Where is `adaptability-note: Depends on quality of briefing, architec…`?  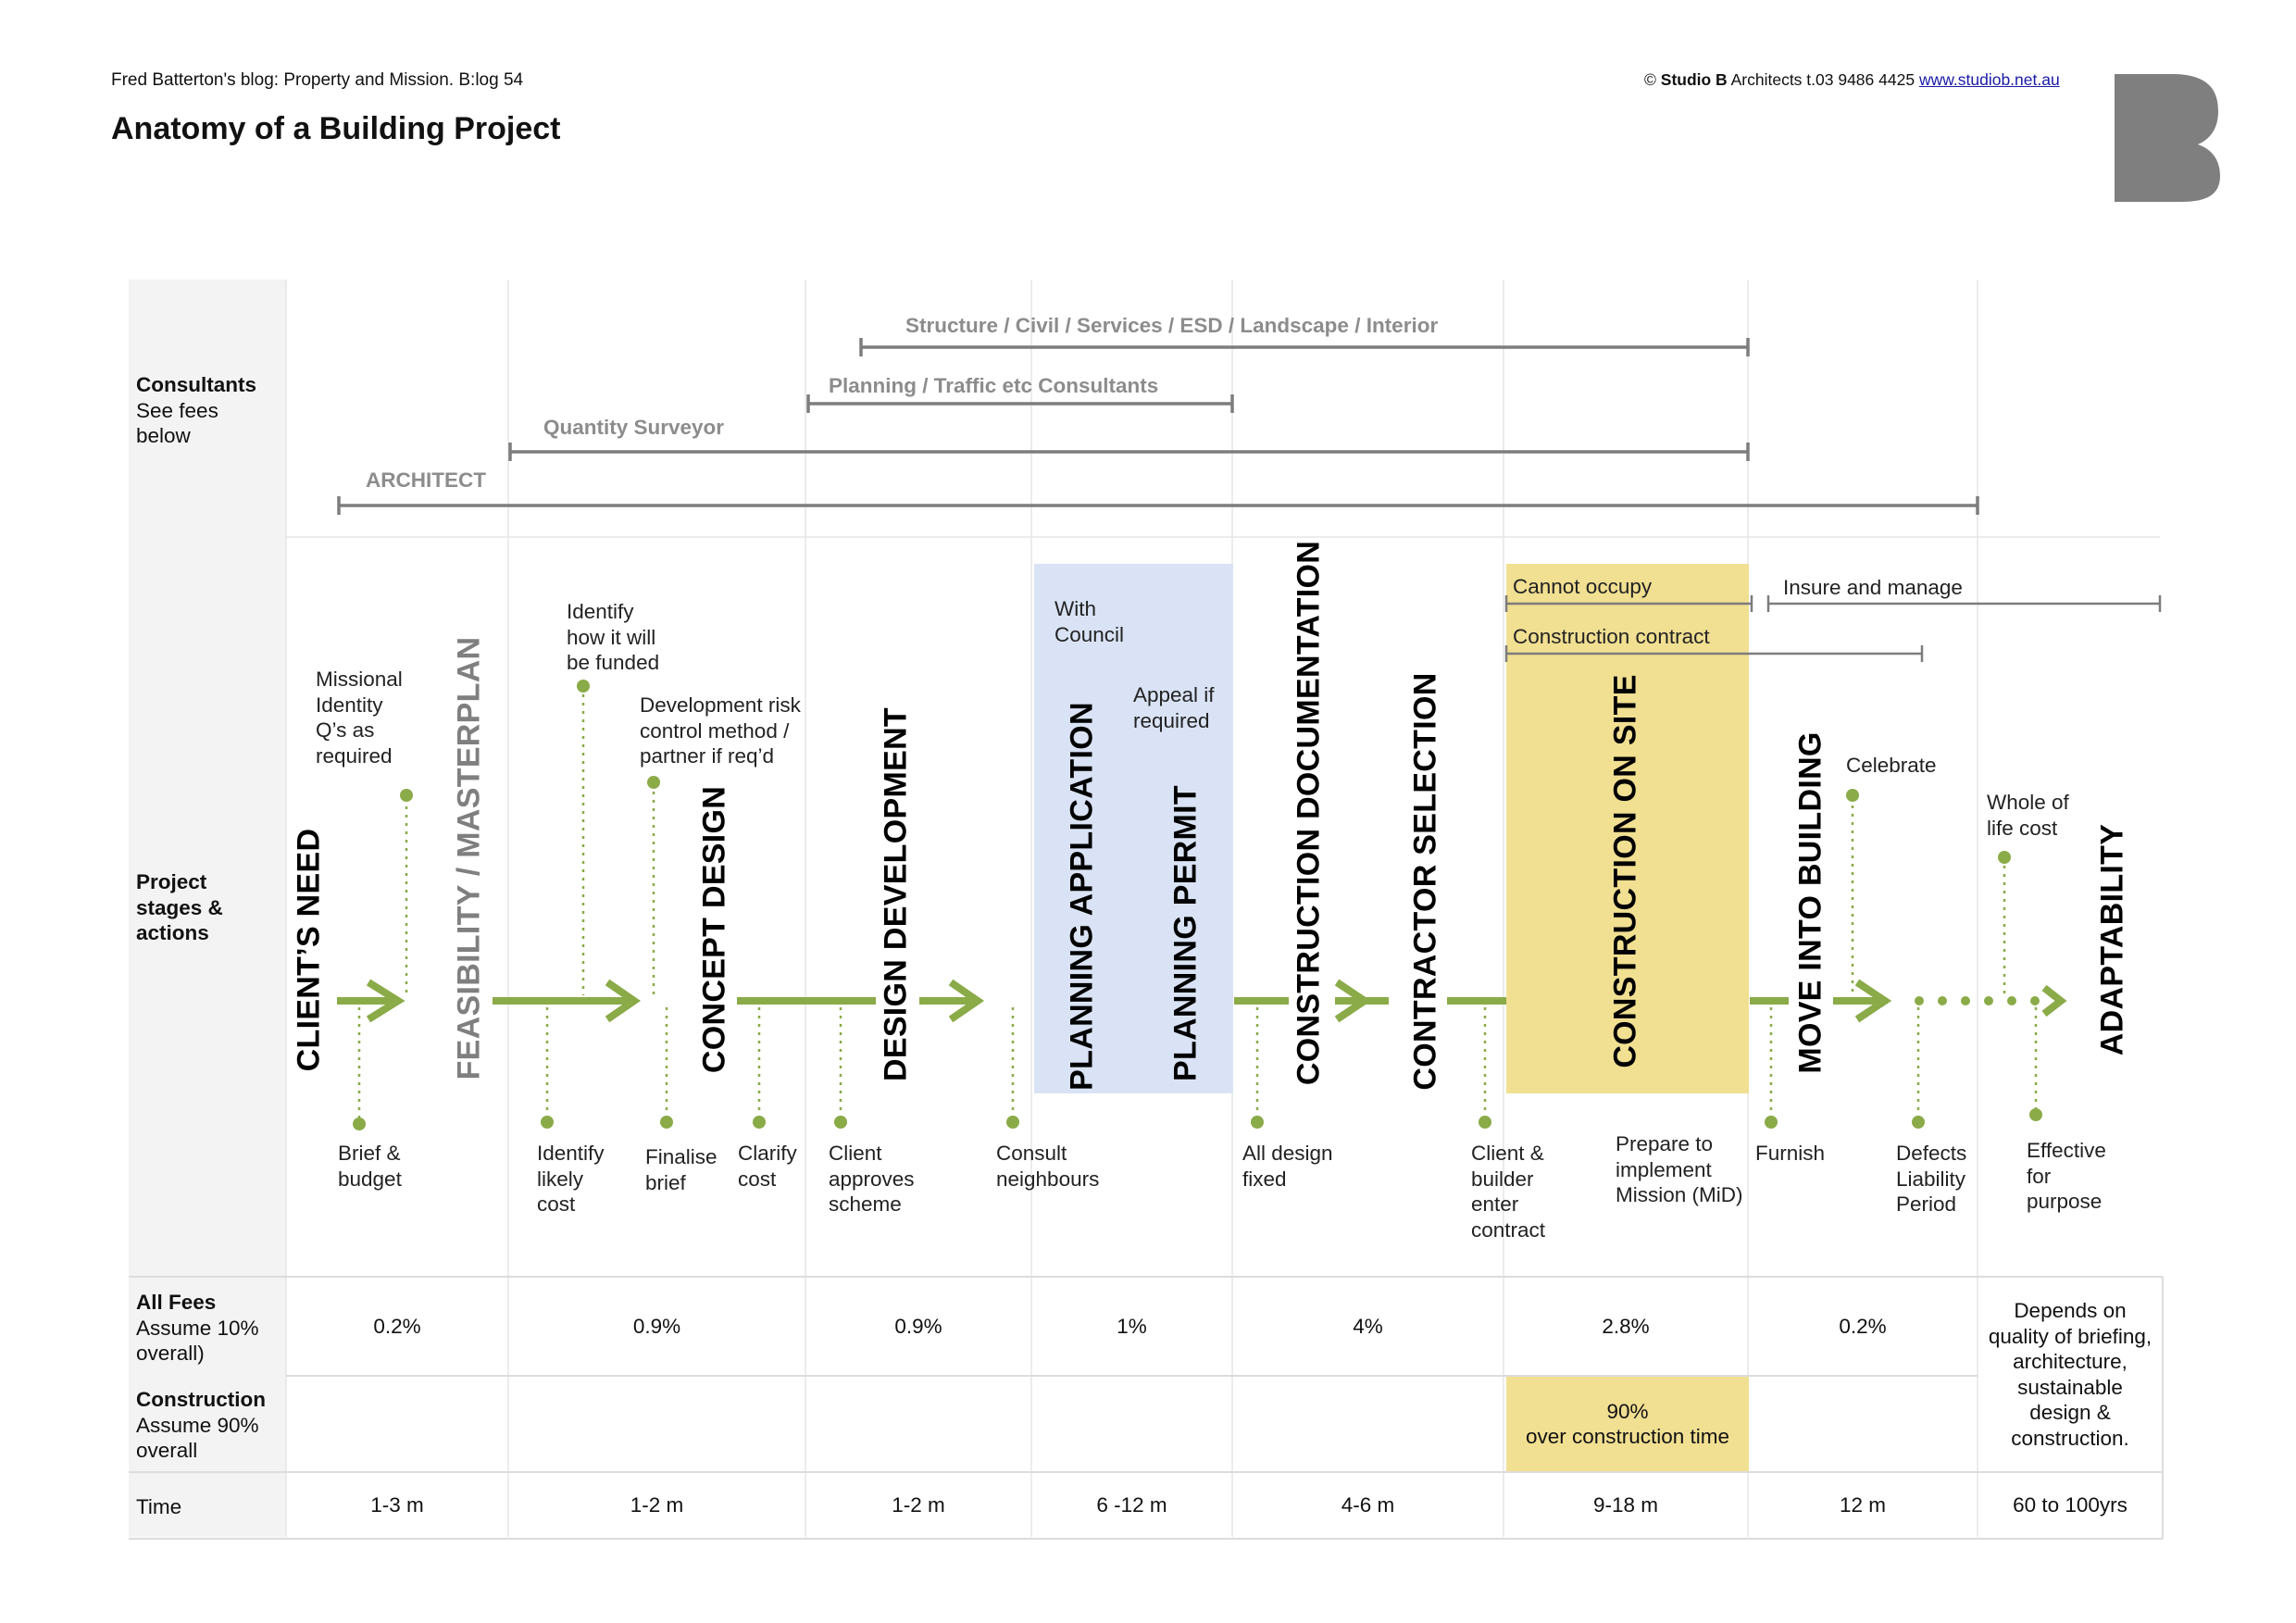 adaptability-note: Depends on quality of briefing, architec… is located at coordinates (2070, 1374).